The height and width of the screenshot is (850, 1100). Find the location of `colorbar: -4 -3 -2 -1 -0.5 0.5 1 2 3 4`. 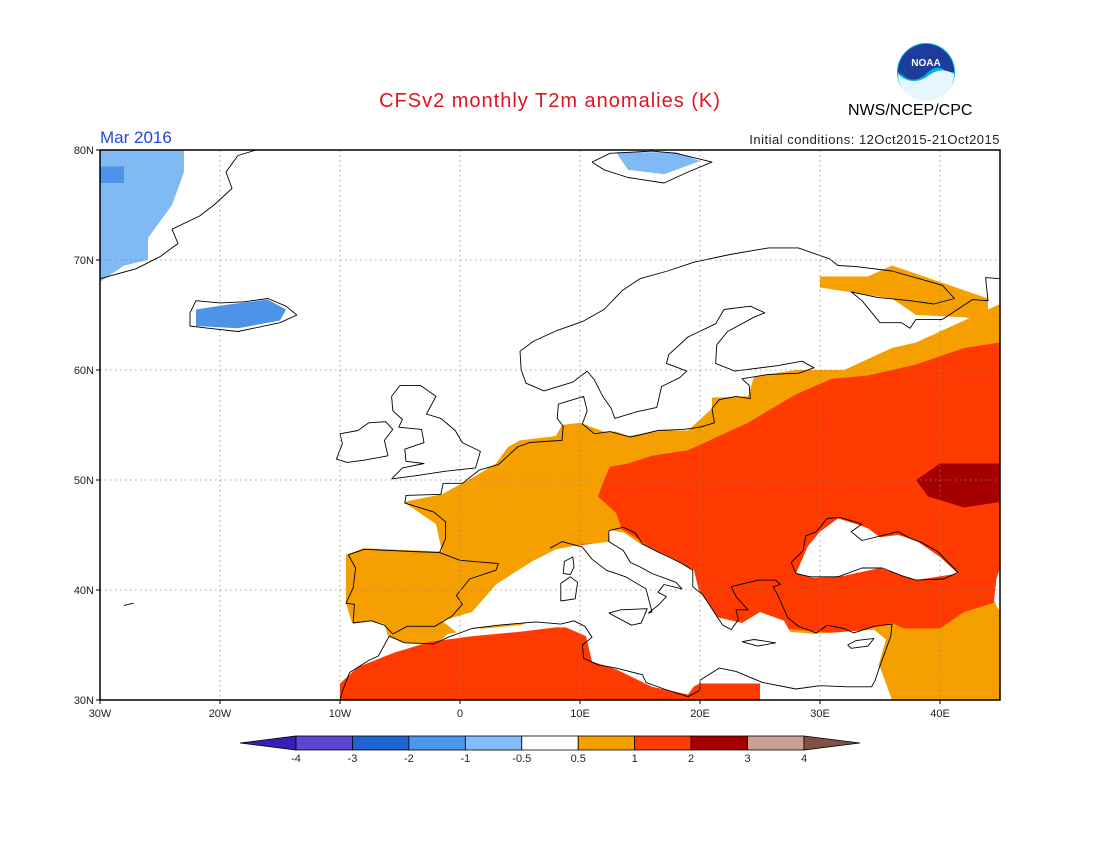

colorbar: -4 -3 -2 -1 -0.5 0.5 1 2 3 4 is located at coordinates (550, 750).